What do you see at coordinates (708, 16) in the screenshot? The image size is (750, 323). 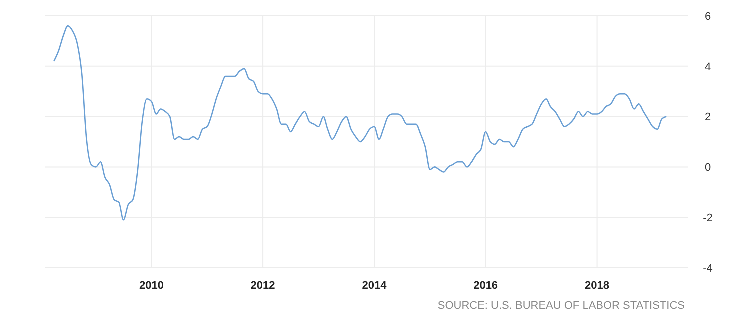 I see `y-tick-label: 6` at bounding box center [708, 16].